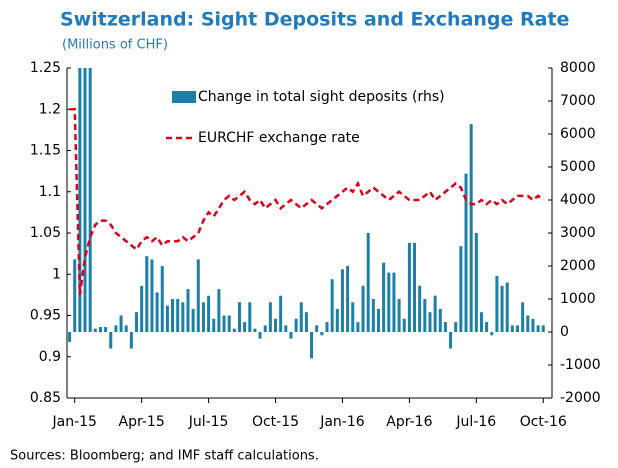 This screenshot has width=618, height=468. Describe the element at coordinates (578, 68) in the screenshot. I see `y2-tick-label: 8000` at that location.